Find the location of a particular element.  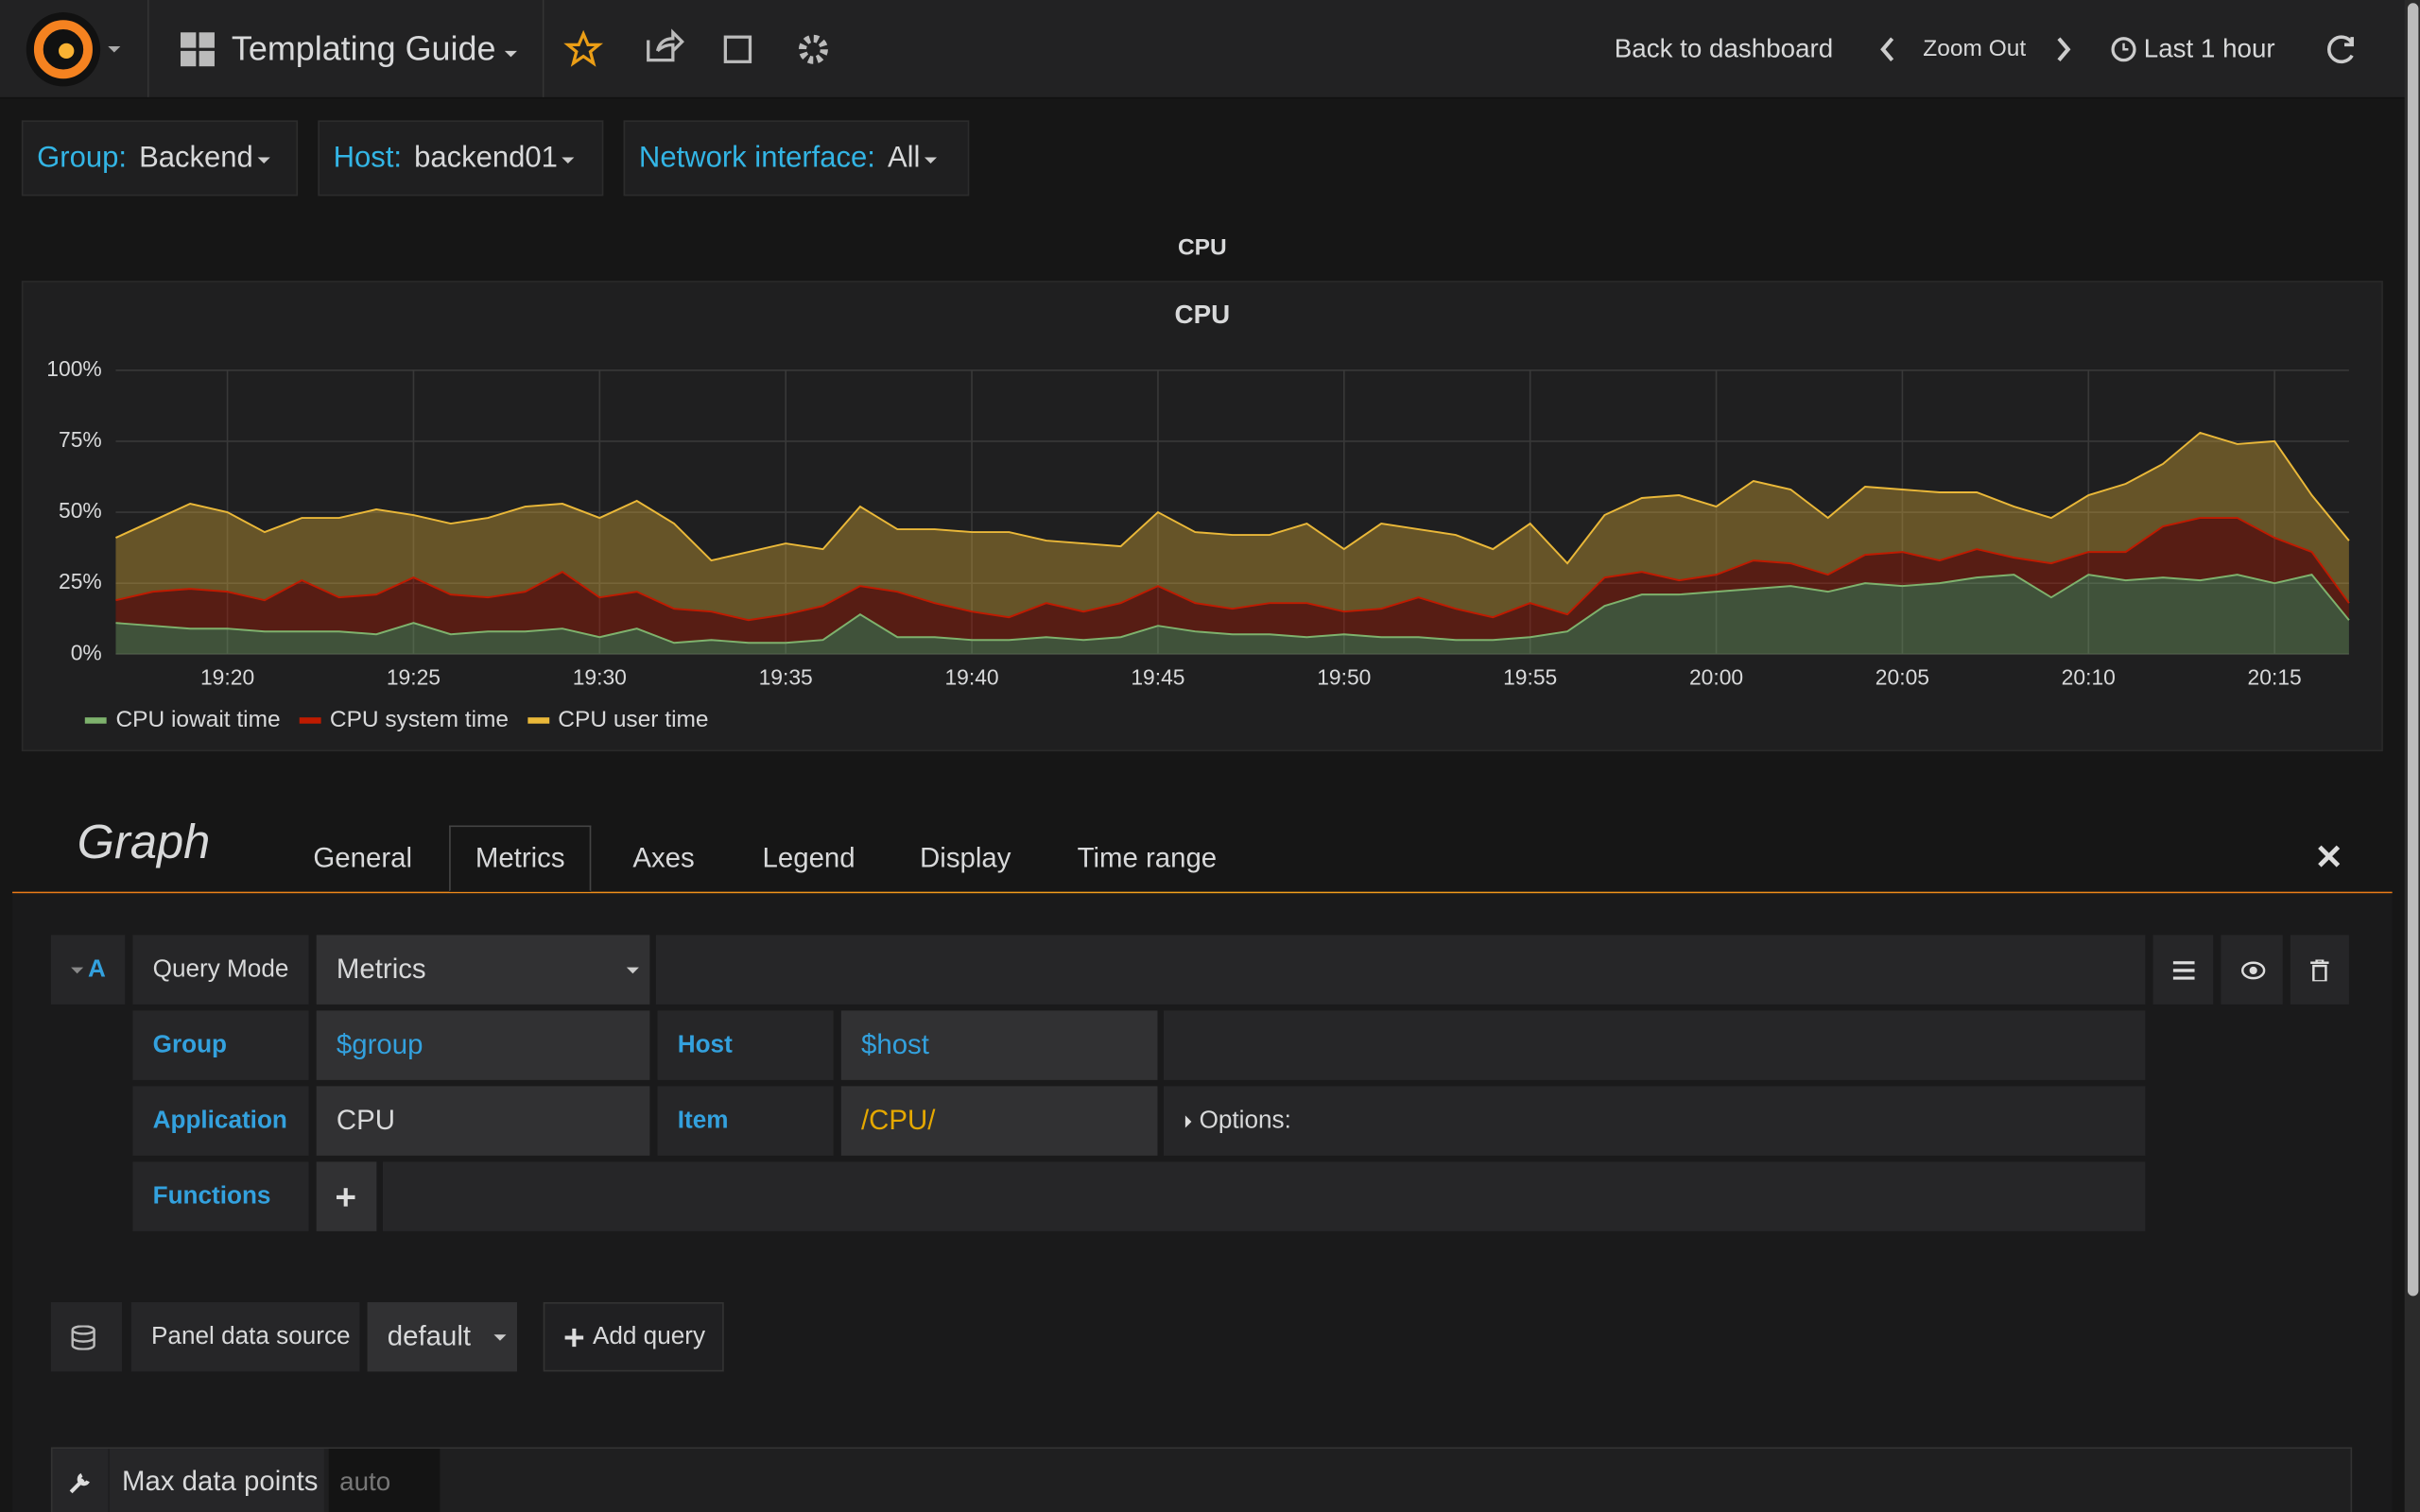

item-input: /CPU/ is located at coordinates (999, 1121).